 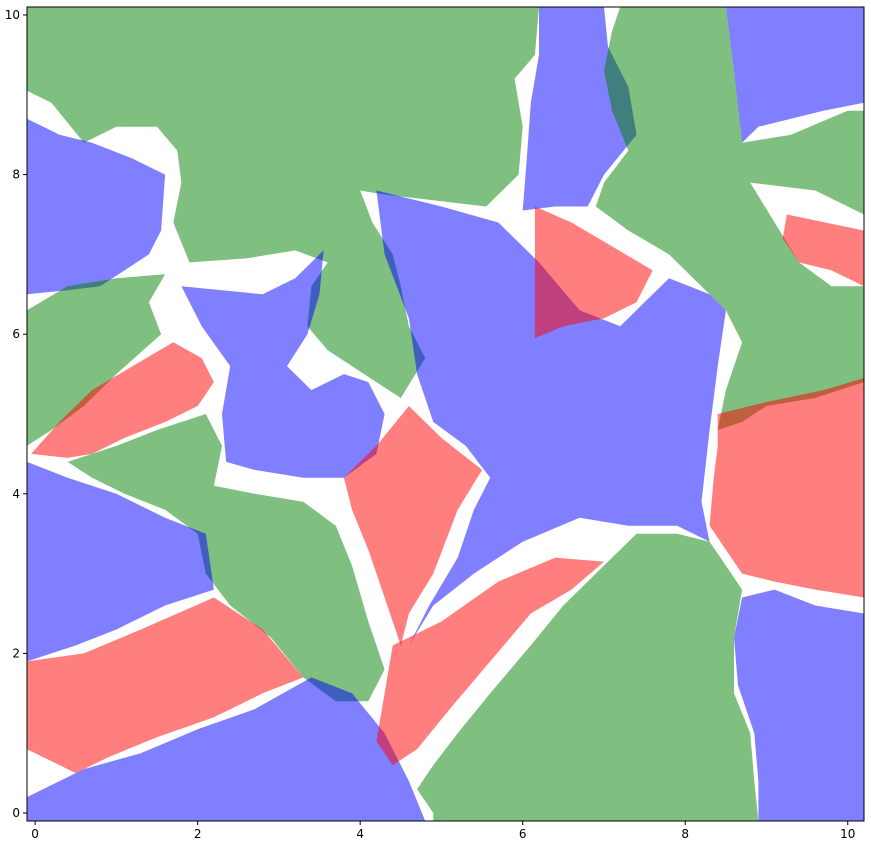 What do you see at coordinates (847, 834) in the screenshot?
I see `x-tick-label: 10` at bounding box center [847, 834].